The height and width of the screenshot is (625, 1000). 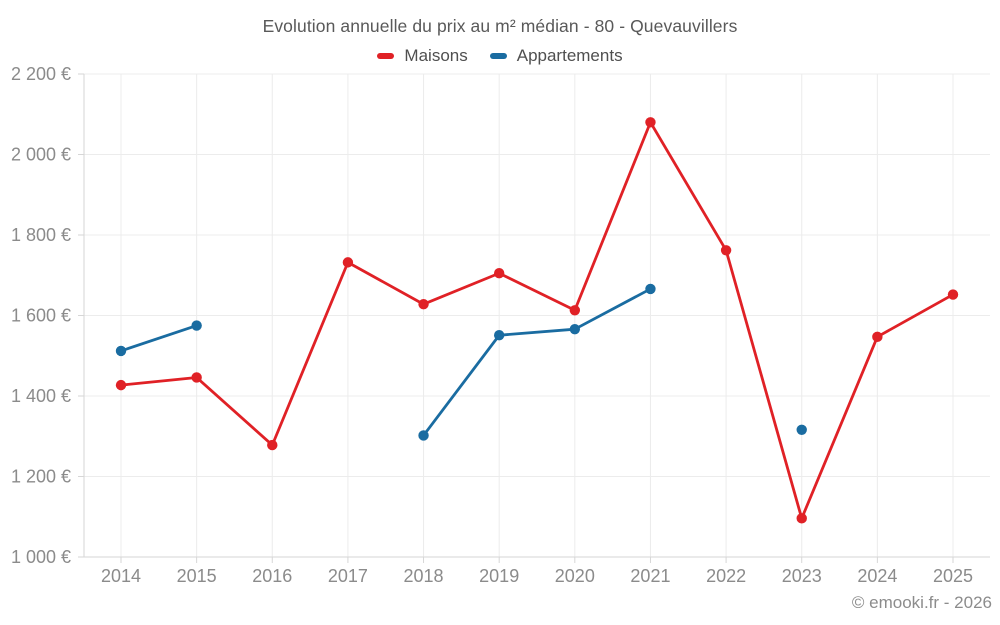 What do you see at coordinates (41, 316) in the screenshot?
I see `y-axis-label: 1 600 €` at bounding box center [41, 316].